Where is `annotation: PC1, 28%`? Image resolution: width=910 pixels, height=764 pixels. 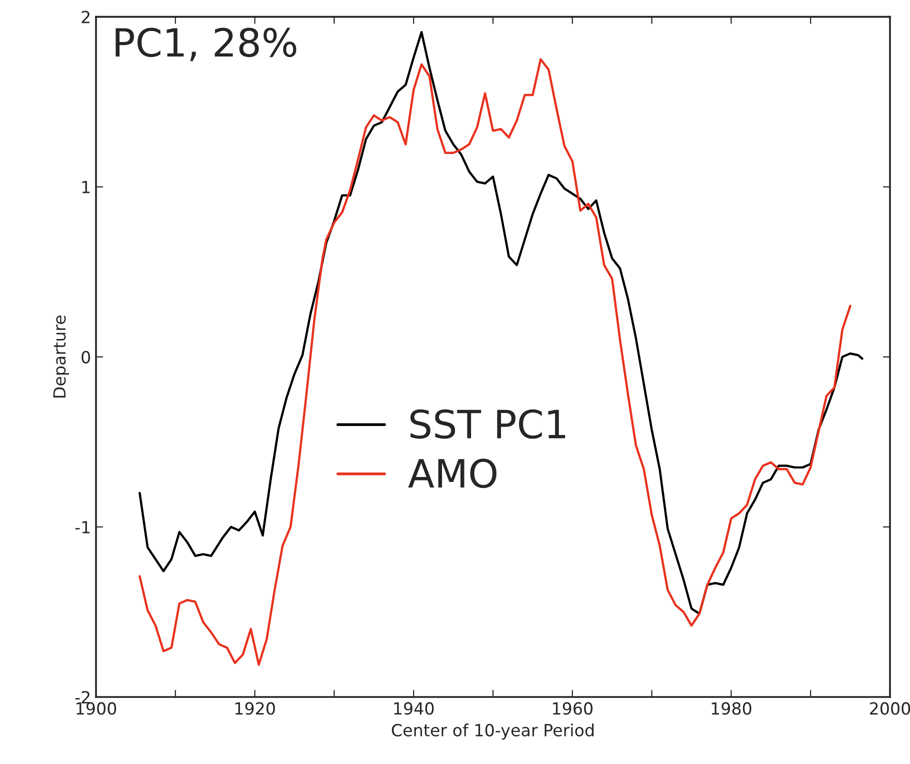 annotation: PC1, 28% is located at coordinates (206, 45).